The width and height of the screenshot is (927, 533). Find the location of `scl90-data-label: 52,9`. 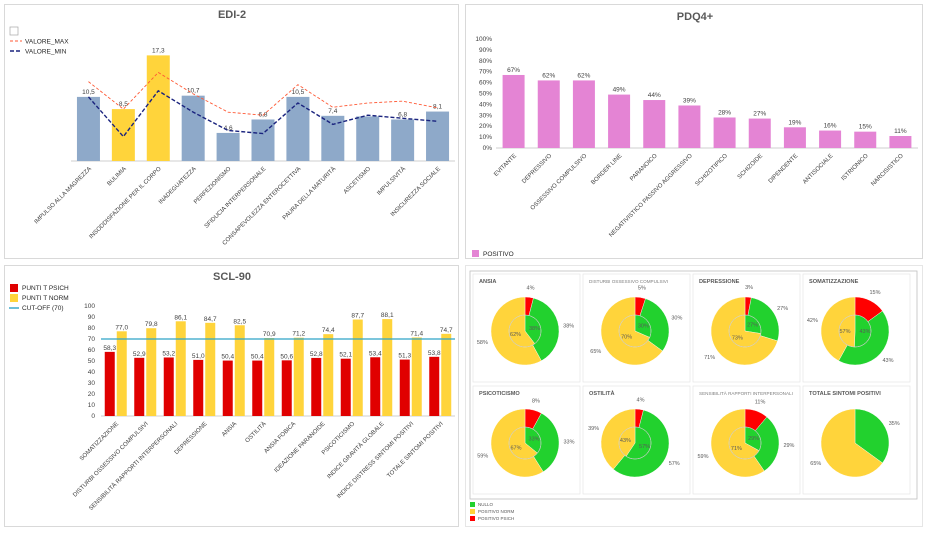

scl90-data-label: 52,9 is located at coordinates (139, 354).